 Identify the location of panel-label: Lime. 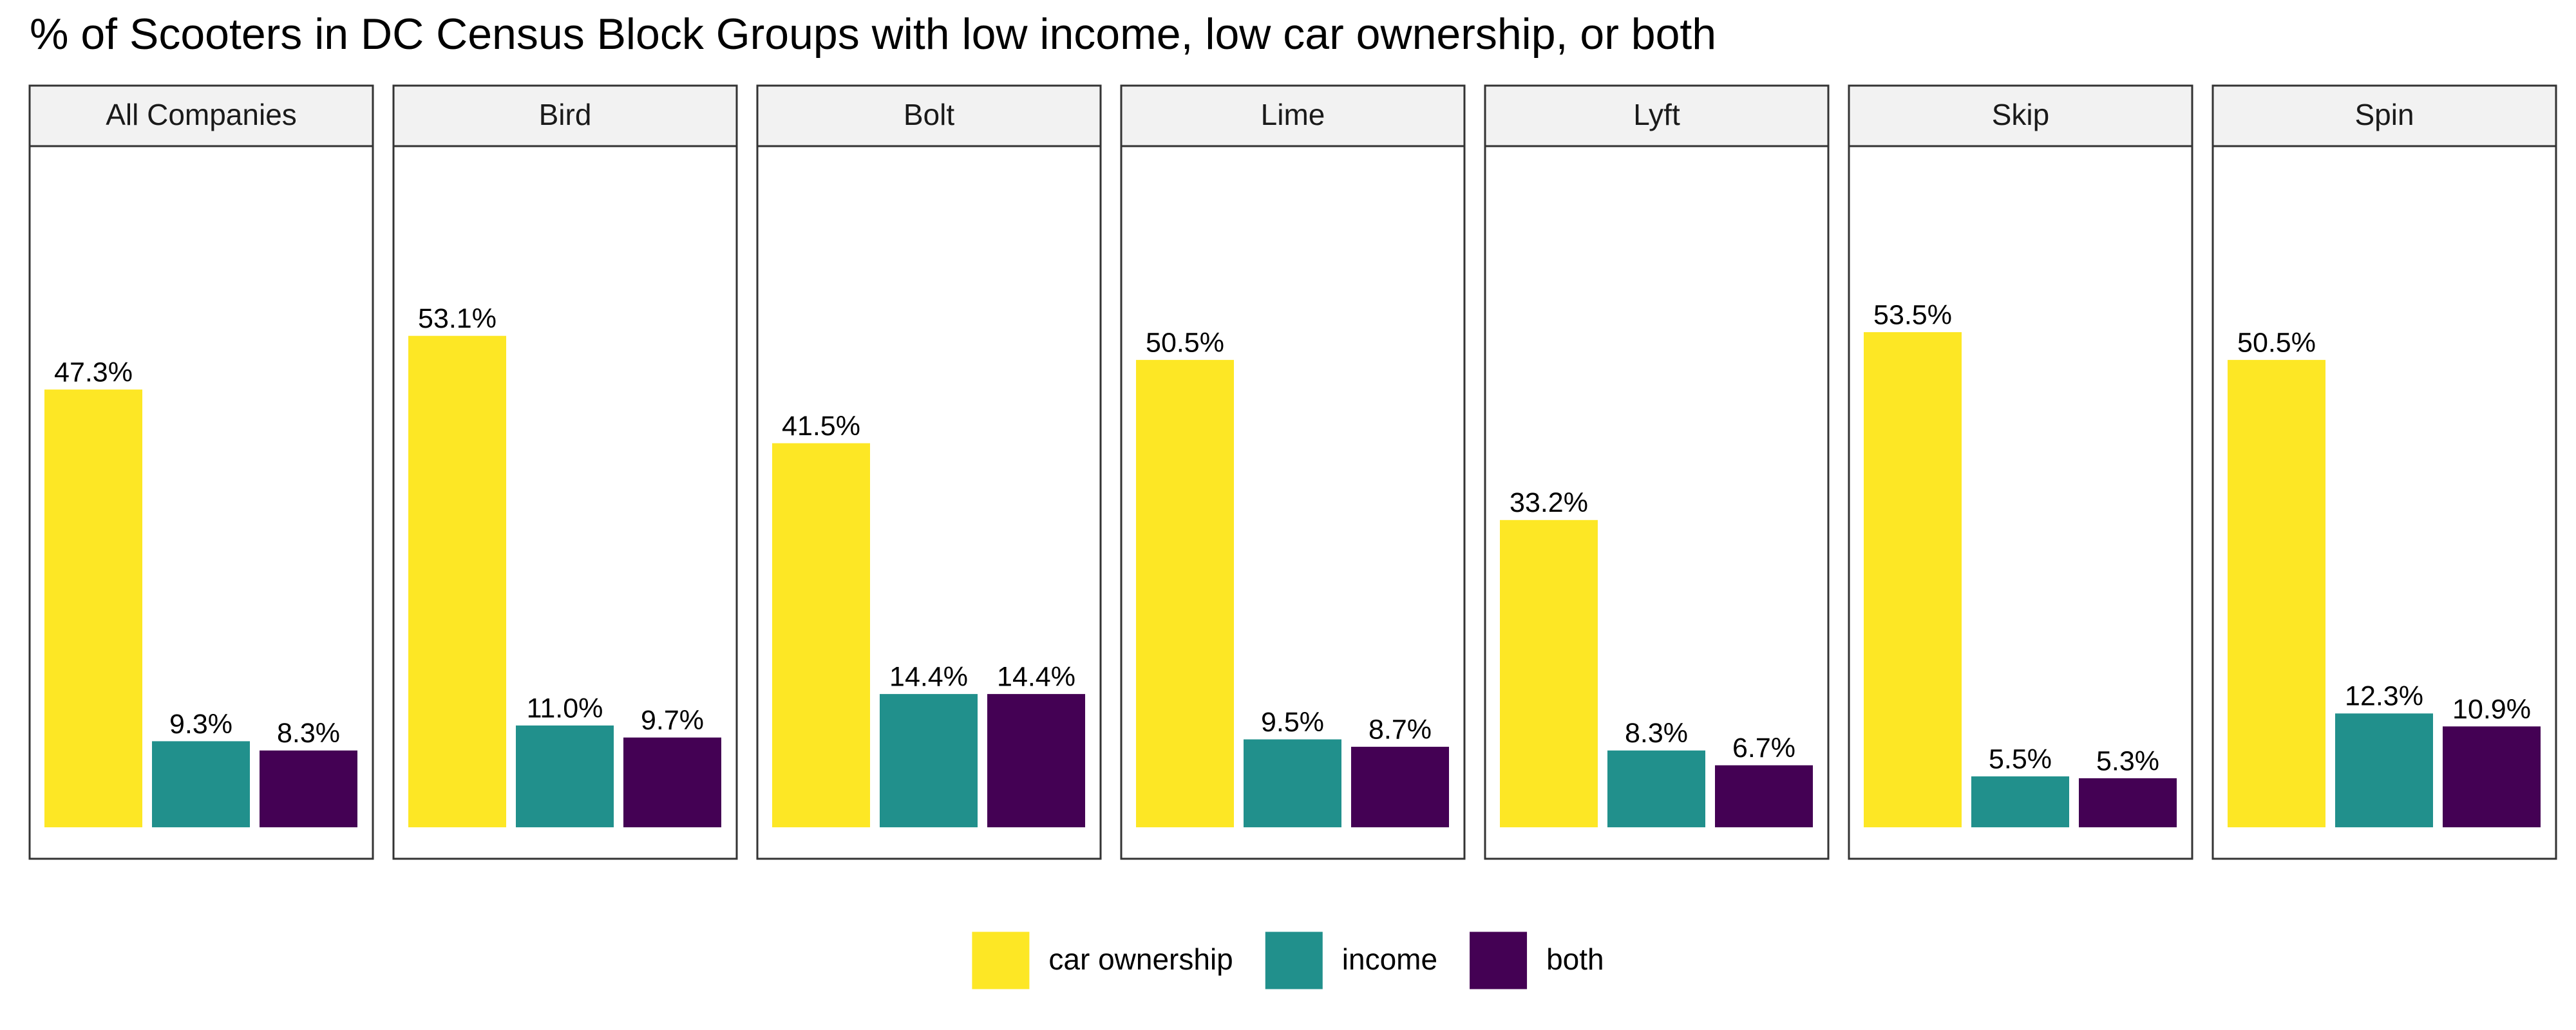
(1293, 115).